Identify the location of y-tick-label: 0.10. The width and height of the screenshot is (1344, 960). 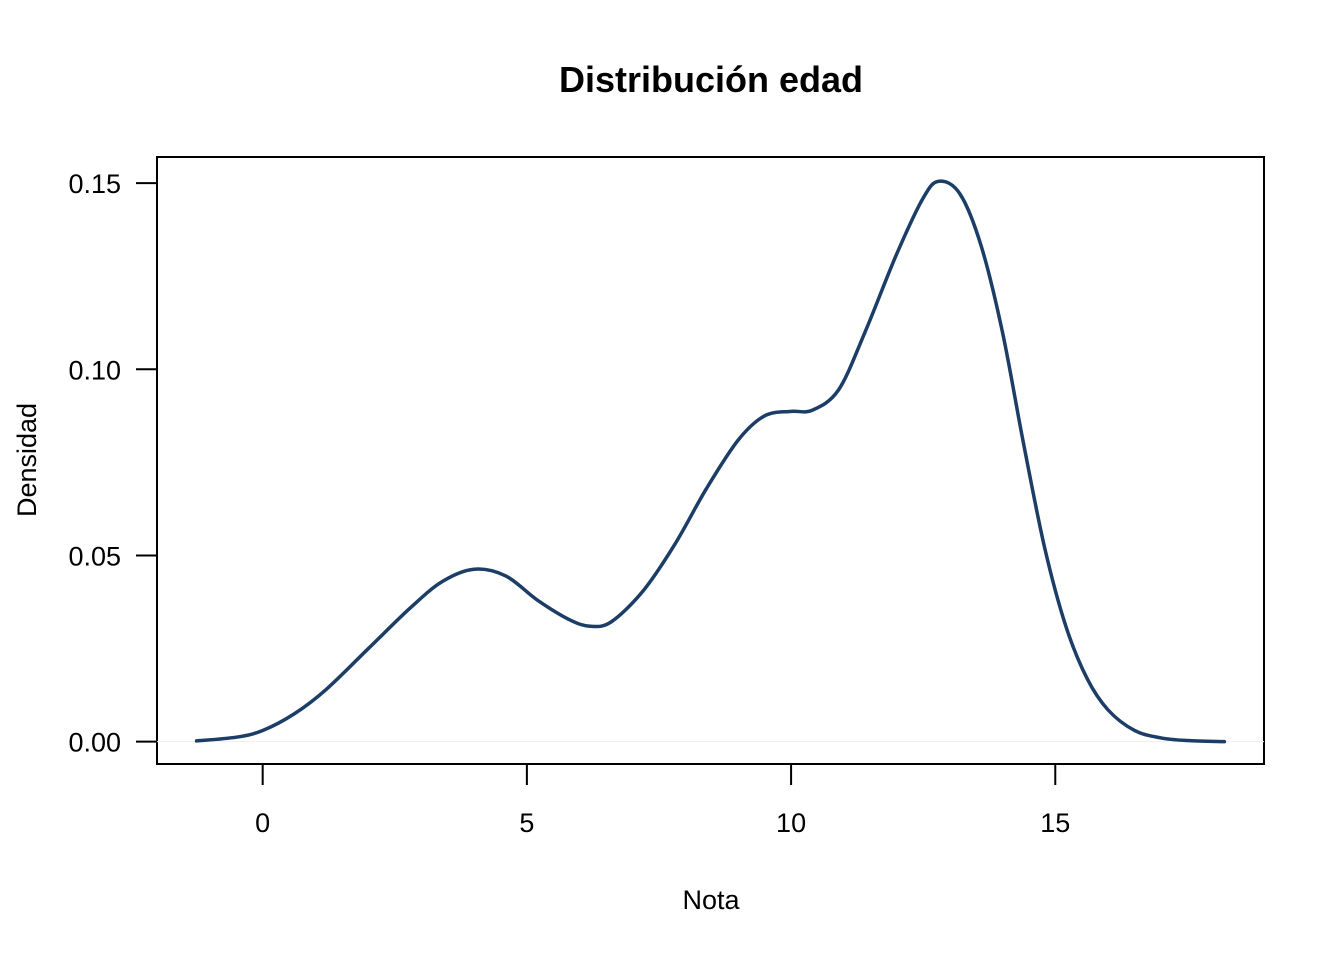
(94, 370).